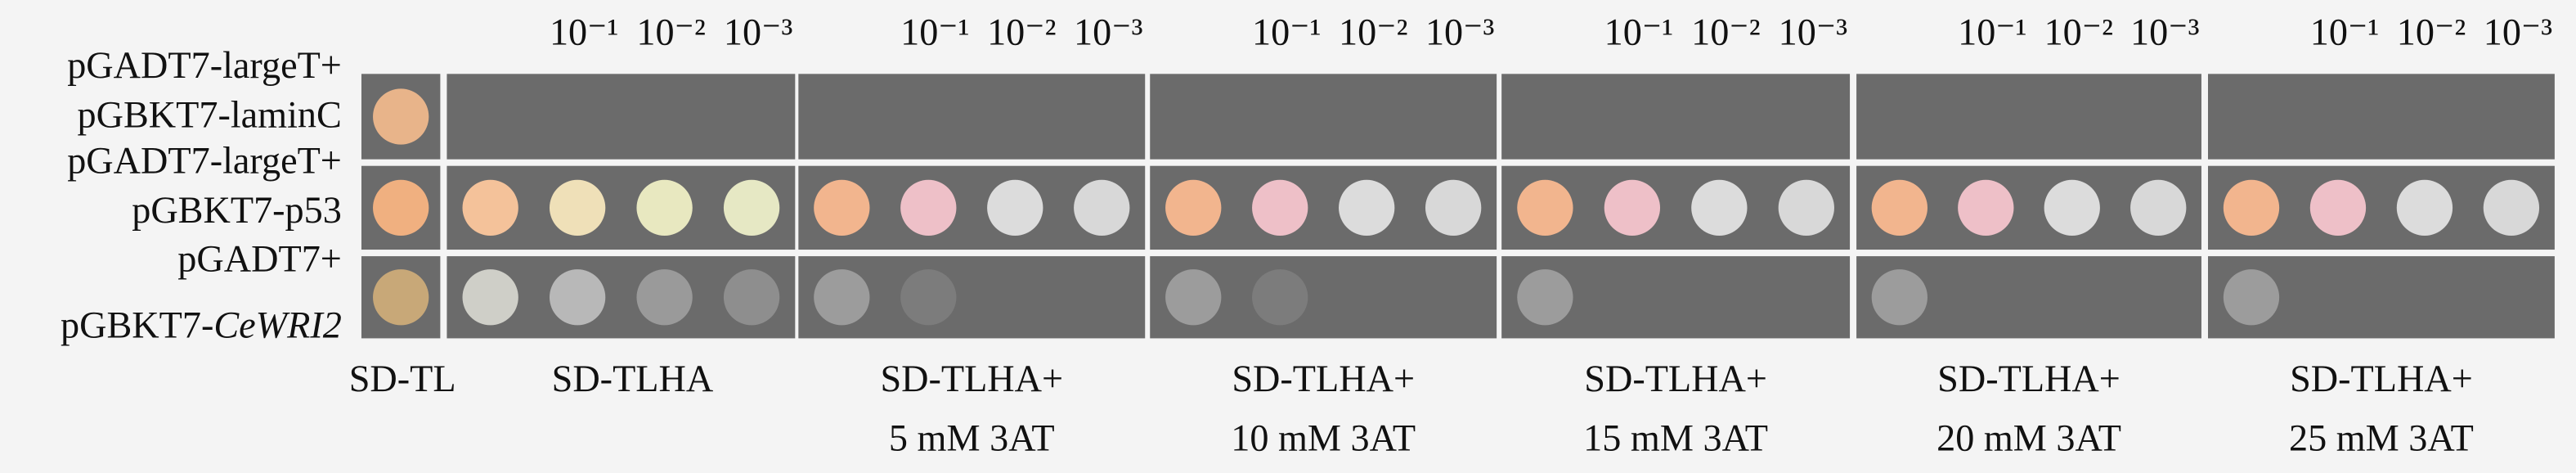 Image resolution: width=2576 pixels, height=473 pixels. Describe the element at coordinates (402, 378) in the screenshot. I see `condition-label: SD-TL` at that location.